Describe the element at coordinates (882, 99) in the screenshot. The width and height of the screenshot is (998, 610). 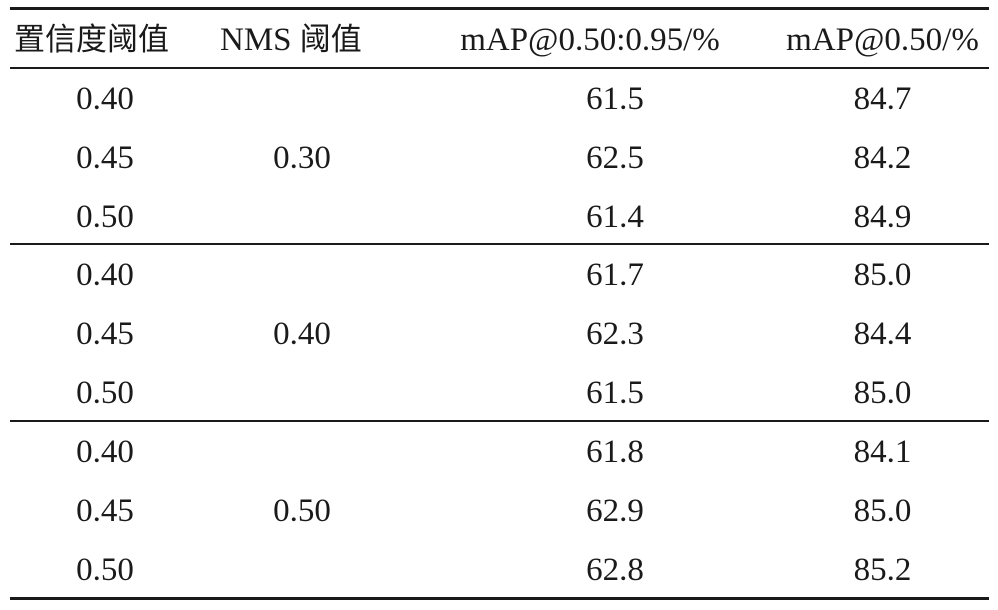
I see `table-cell-map50: 84.7` at that location.